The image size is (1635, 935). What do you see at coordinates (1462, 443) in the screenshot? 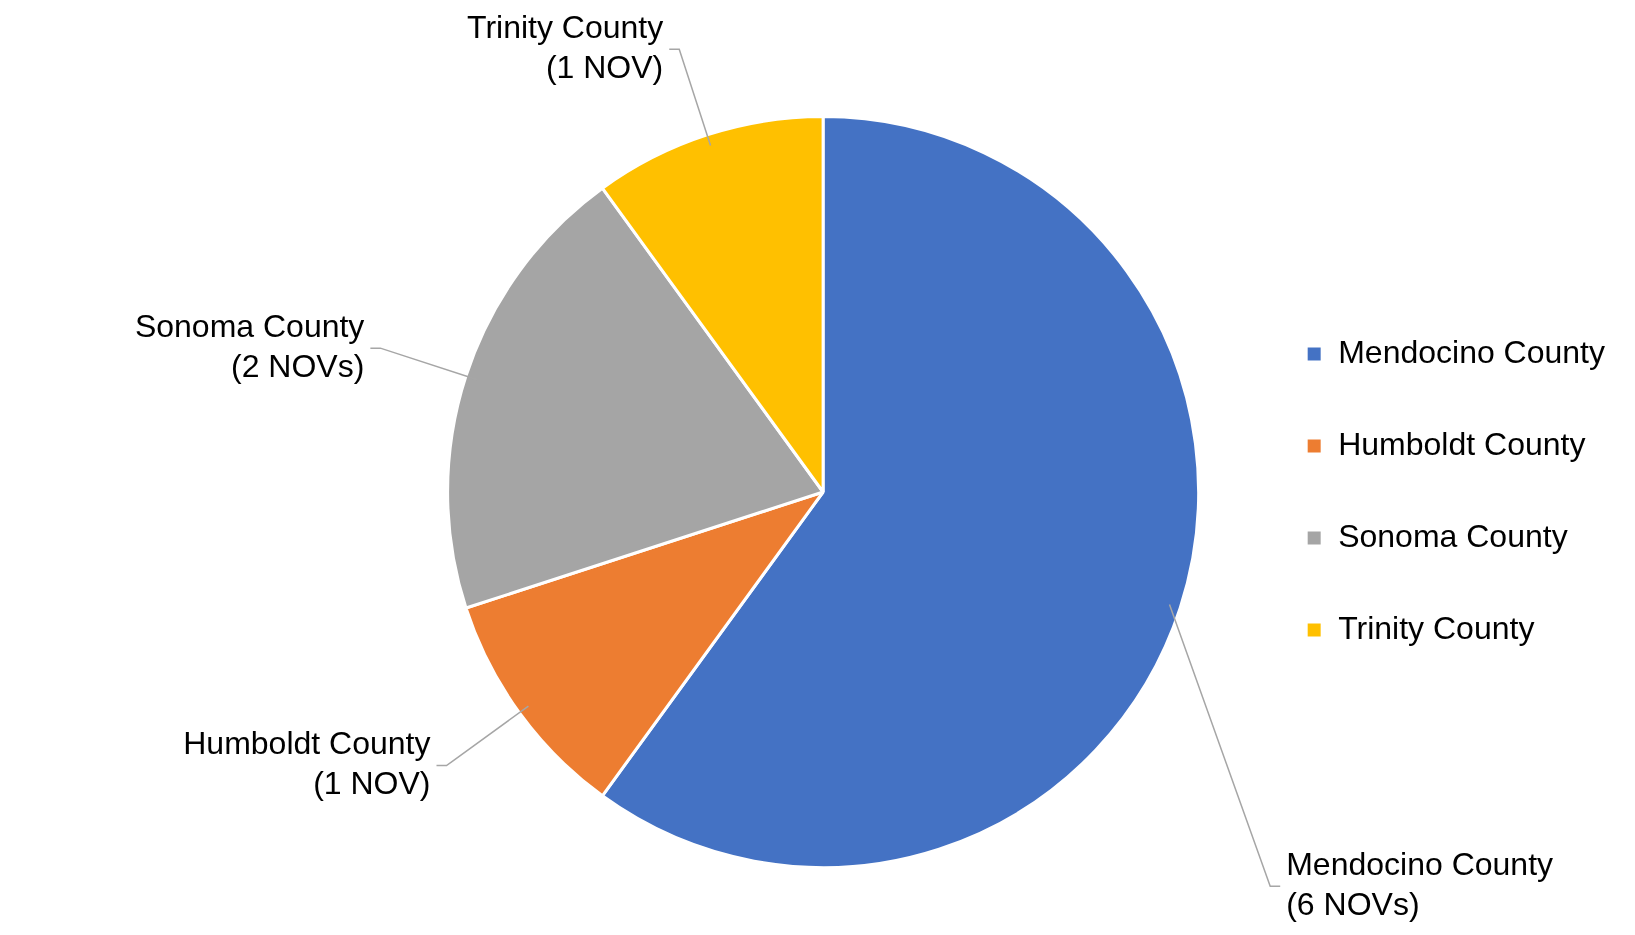
I see `legend-label: Humboldt County` at bounding box center [1462, 443].